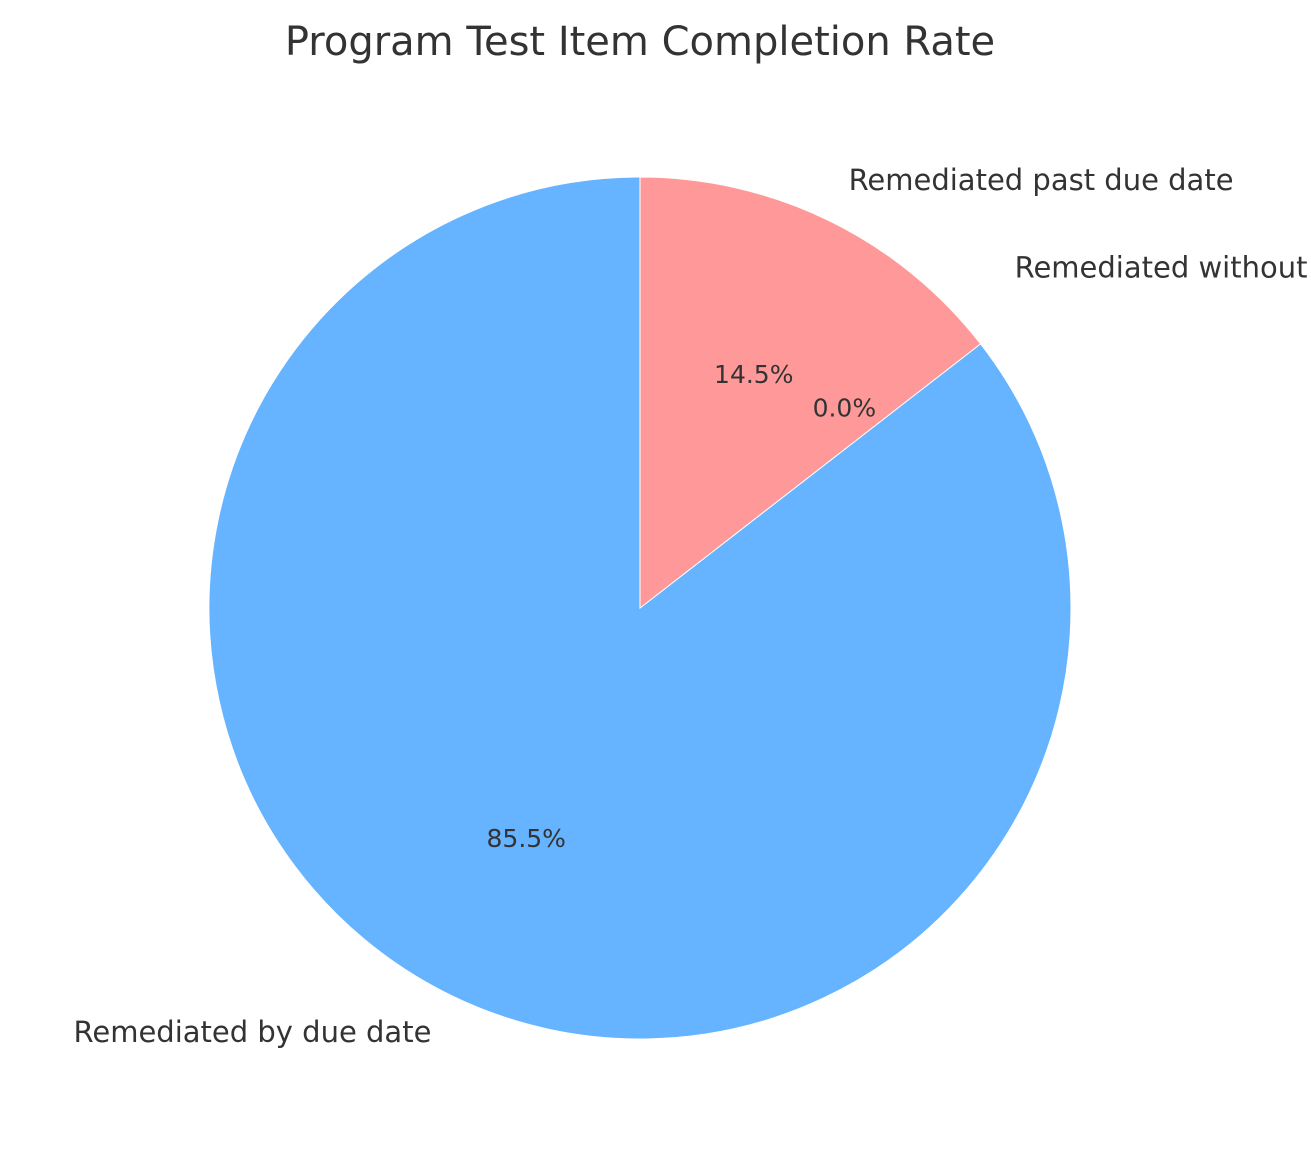  What do you see at coordinates (1163, 267) in the screenshot?
I see `slice-label-remediated-without-due-date: Remediated without due date` at bounding box center [1163, 267].